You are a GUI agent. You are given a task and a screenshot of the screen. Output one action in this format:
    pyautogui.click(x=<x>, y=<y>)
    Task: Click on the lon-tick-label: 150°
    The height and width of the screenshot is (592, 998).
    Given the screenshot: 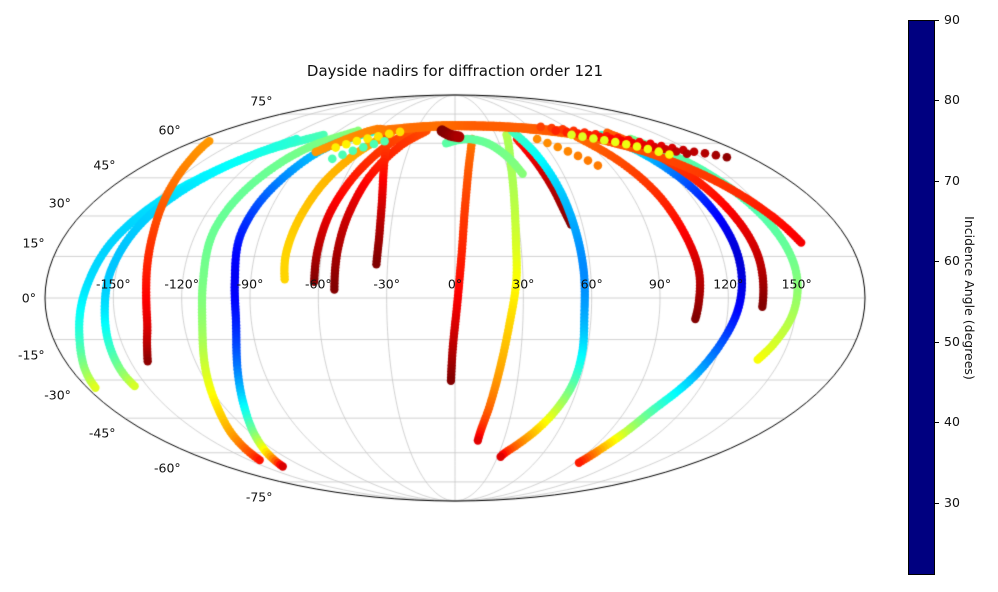 What is the action you would take?
    pyautogui.click(x=796, y=284)
    